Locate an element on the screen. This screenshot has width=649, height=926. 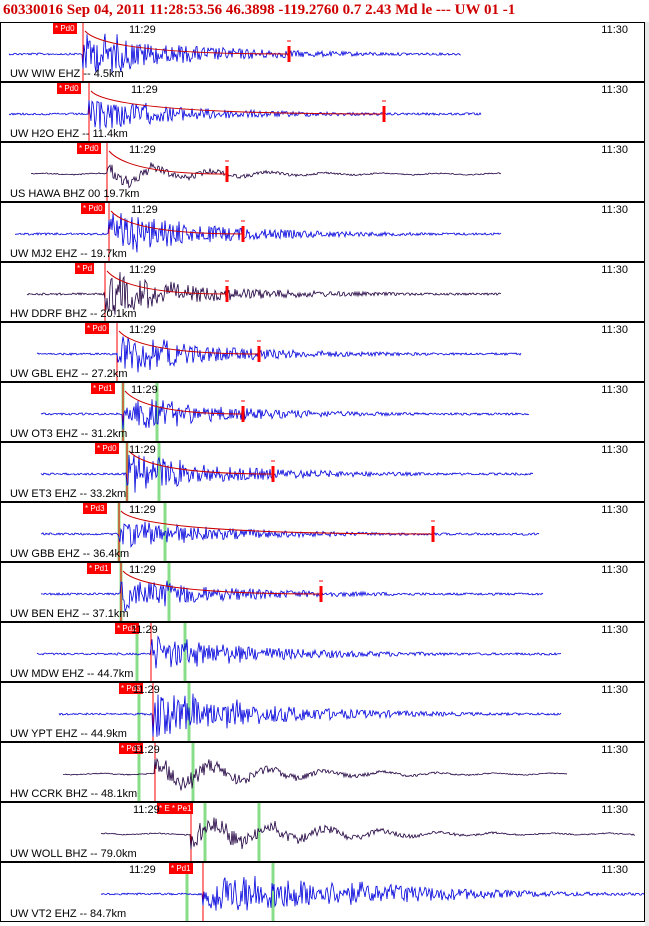
station-label: UW WOLL BHZ -- 79.0km is located at coordinates (73, 854).